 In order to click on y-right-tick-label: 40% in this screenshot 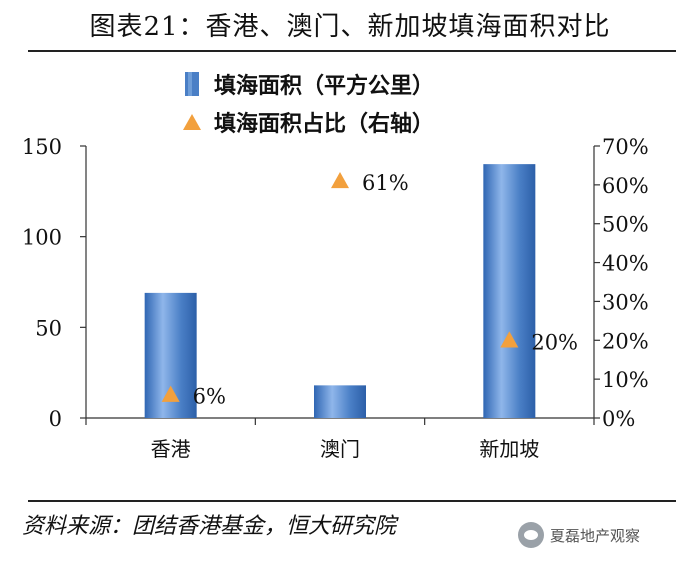, I will do `click(625, 264)`.